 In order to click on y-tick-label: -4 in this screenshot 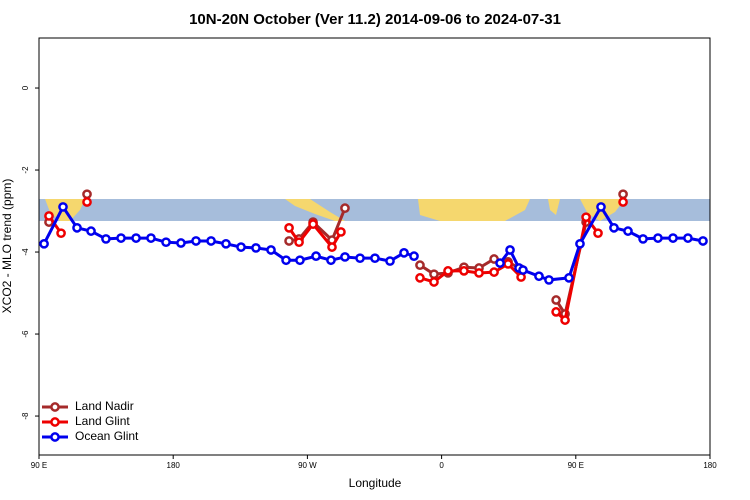, I will do `click(25, 252)`.